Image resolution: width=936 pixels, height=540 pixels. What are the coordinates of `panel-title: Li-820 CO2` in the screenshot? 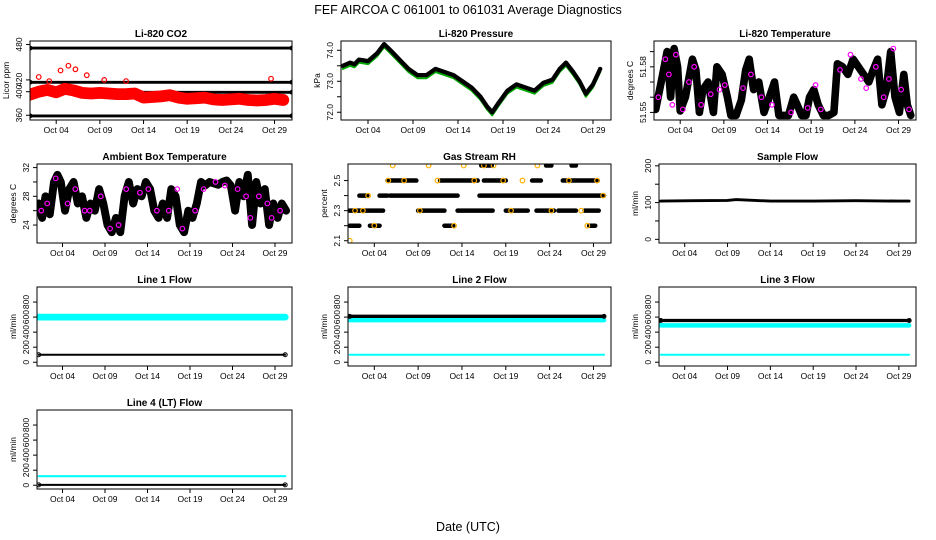 It's located at (161, 34).